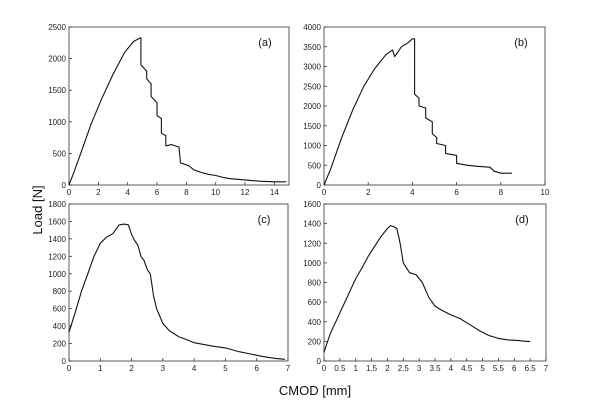  I want to click on panel-d-x-tick-label: 0.5, so click(340, 368).